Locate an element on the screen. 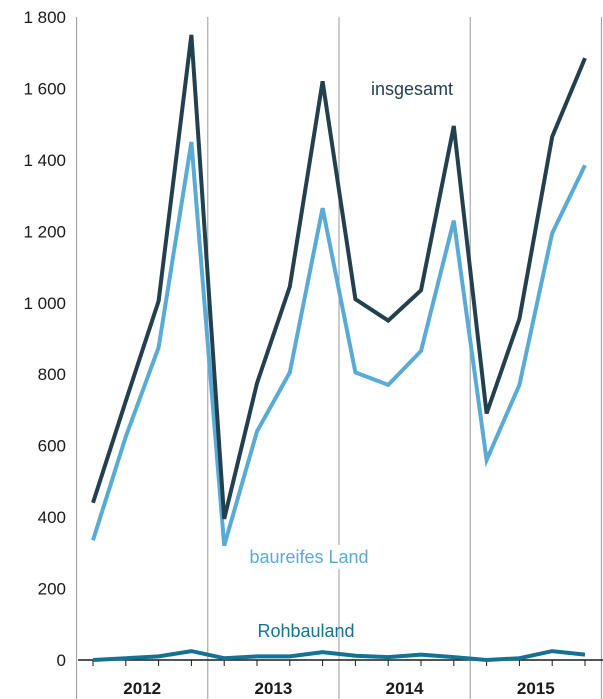 Image resolution: width=603 pixels, height=699 pixels. x-year-label: 2013 is located at coordinates (273, 688).